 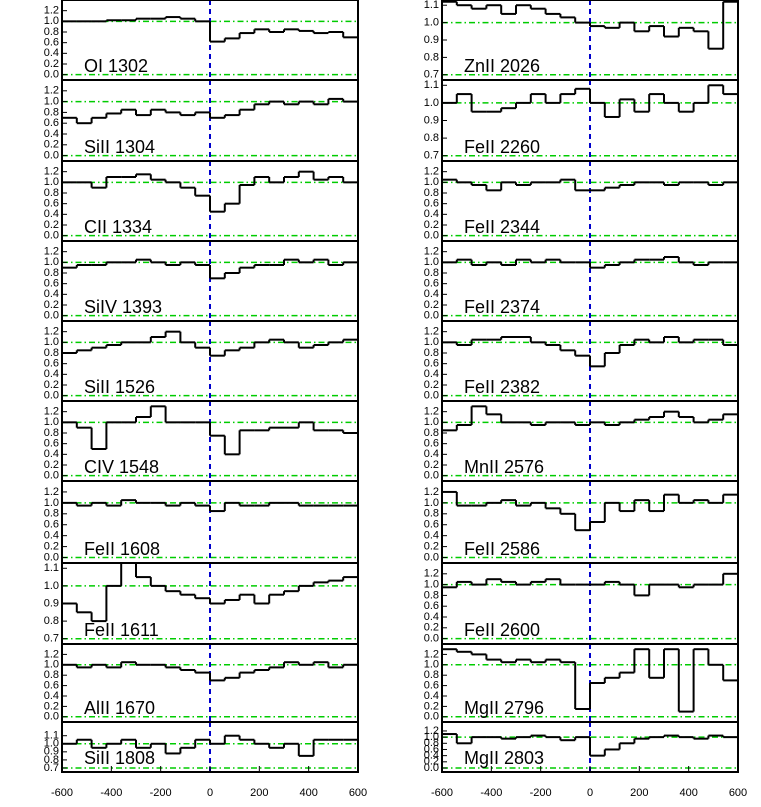 What do you see at coordinates (118, 227) in the screenshot?
I see `panel-title: CII 1334` at bounding box center [118, 227].